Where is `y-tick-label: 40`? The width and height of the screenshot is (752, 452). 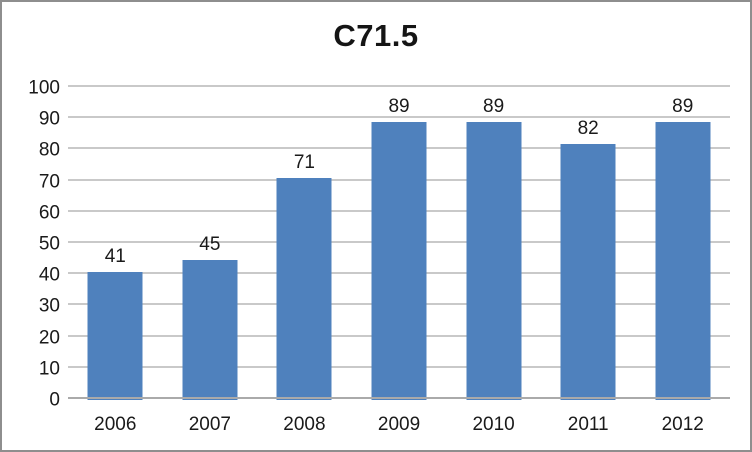
y-tick-label: 40 is located at coordinates (49, 275).